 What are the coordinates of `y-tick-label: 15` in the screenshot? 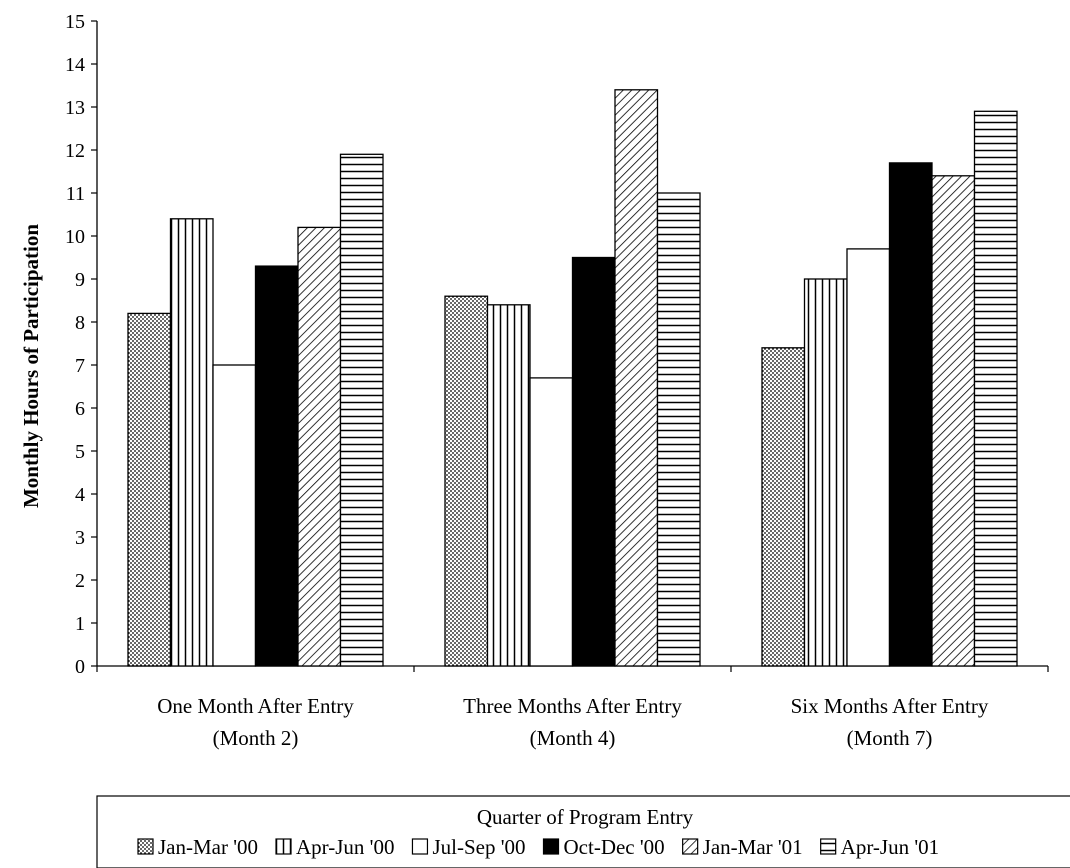 It's located at (75, 22).